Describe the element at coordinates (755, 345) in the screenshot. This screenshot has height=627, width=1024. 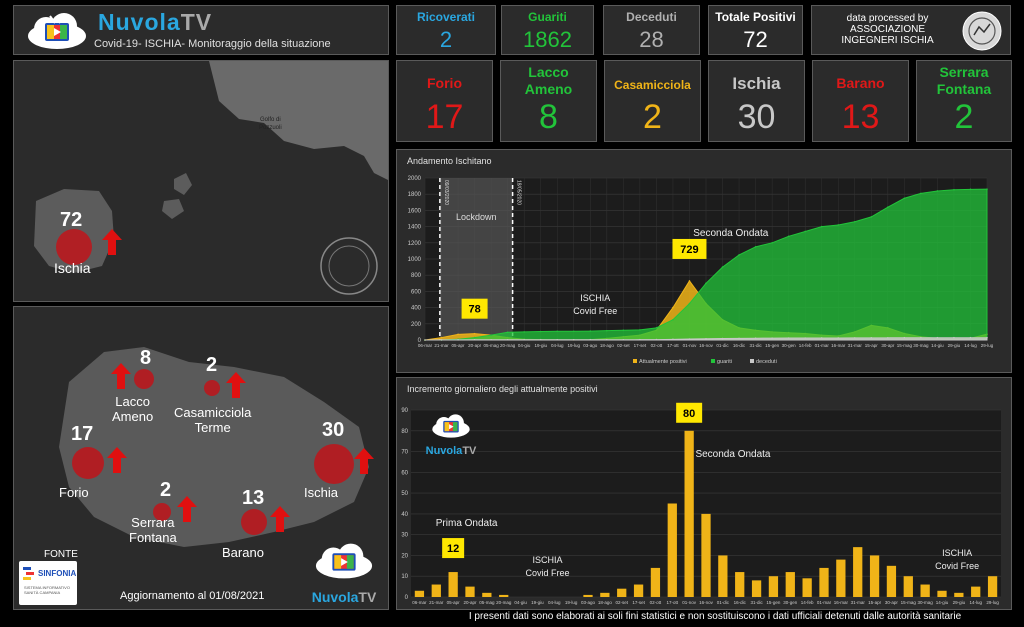
I see `chart1-xtick: 31-dic` at that location.